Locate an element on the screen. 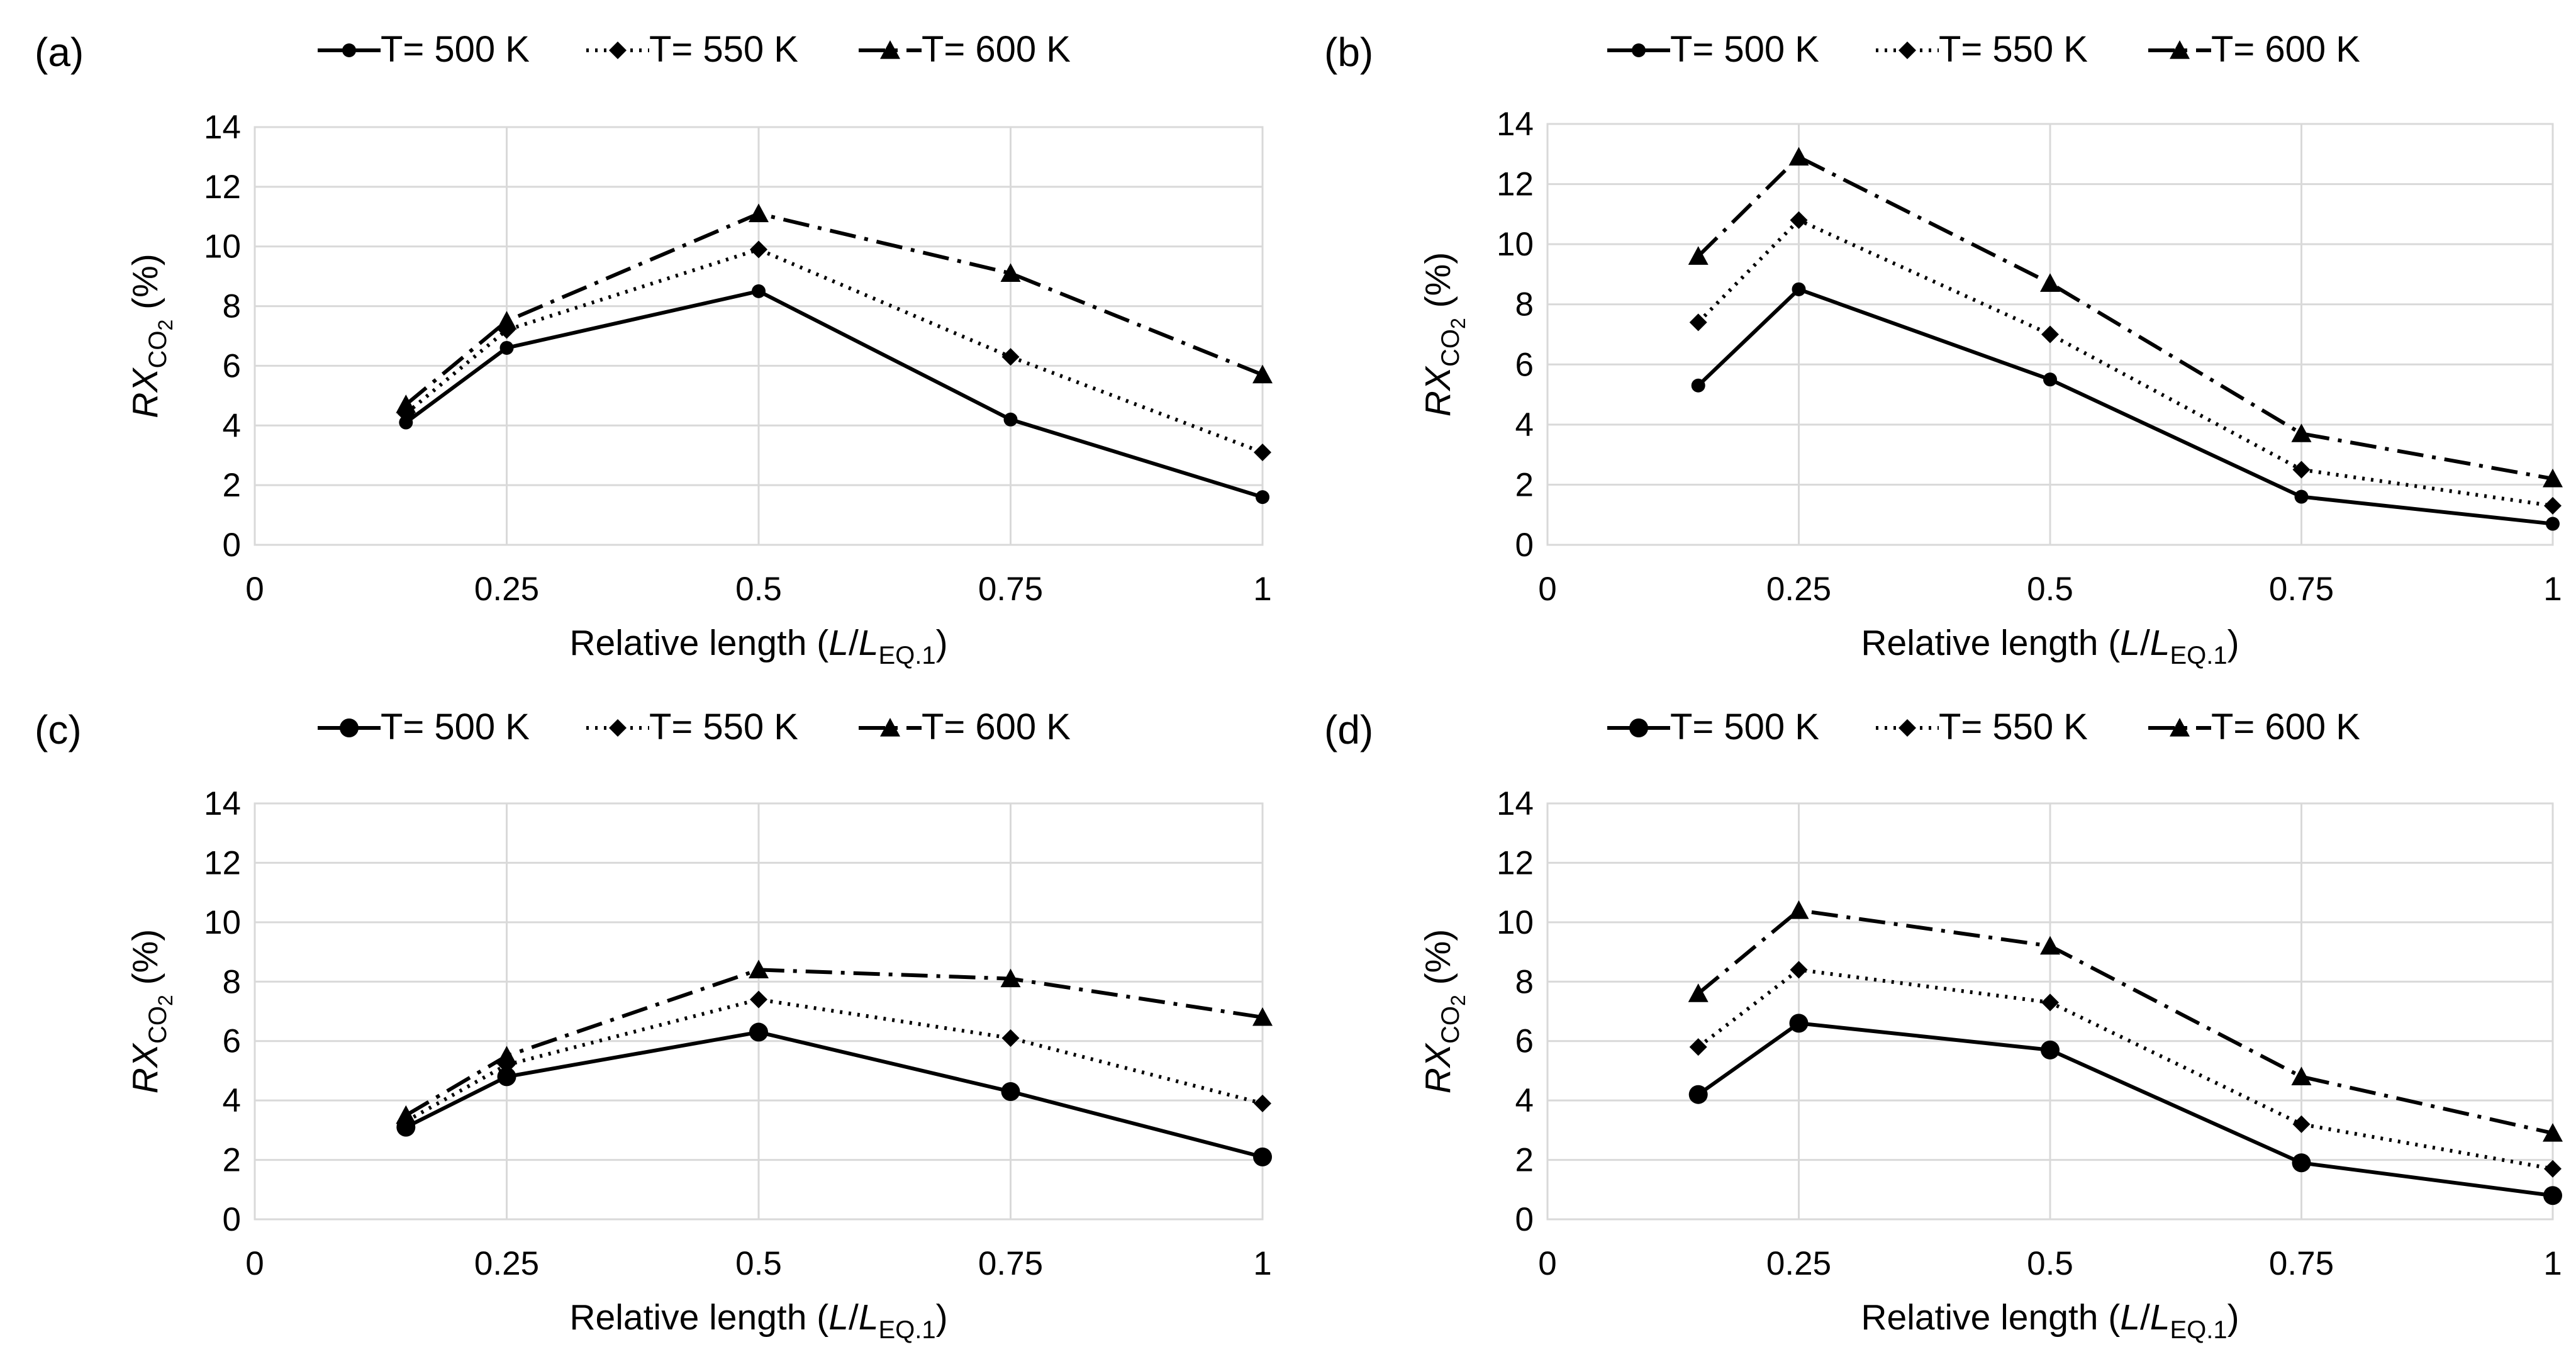  panel-label: (b) is located at coordinates (1348, 52).